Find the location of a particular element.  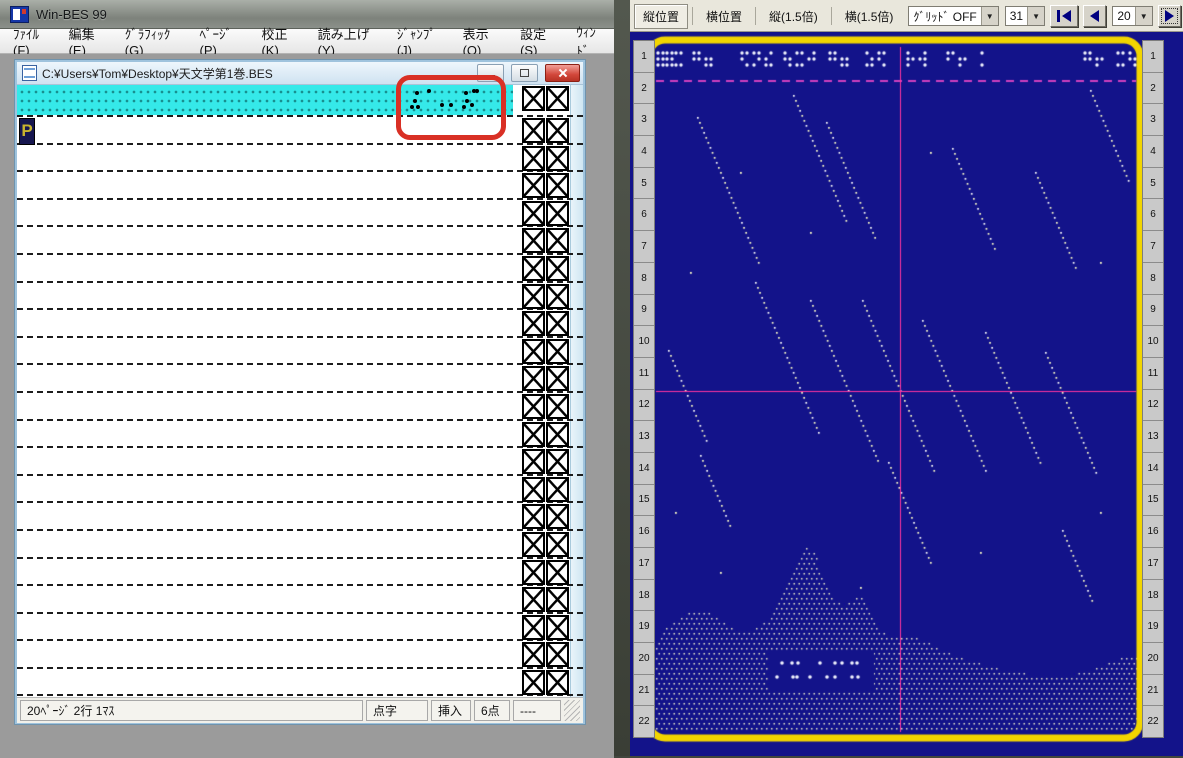

previous-page-button is located at coordinates (1095, 16).